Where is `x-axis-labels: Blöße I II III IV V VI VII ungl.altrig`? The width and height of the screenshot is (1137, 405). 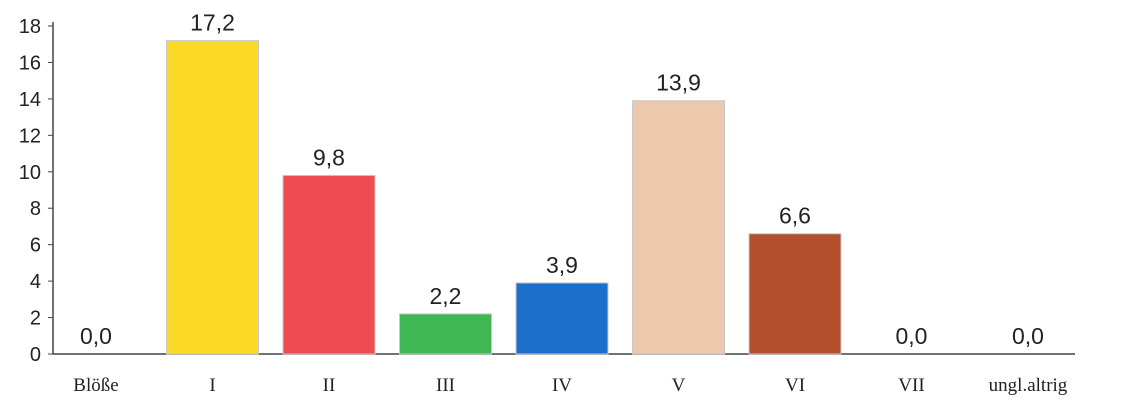
x-axis-labels: Blöße I II III IV V VI VII ungl.altrig is located at coordinates (570, 385).